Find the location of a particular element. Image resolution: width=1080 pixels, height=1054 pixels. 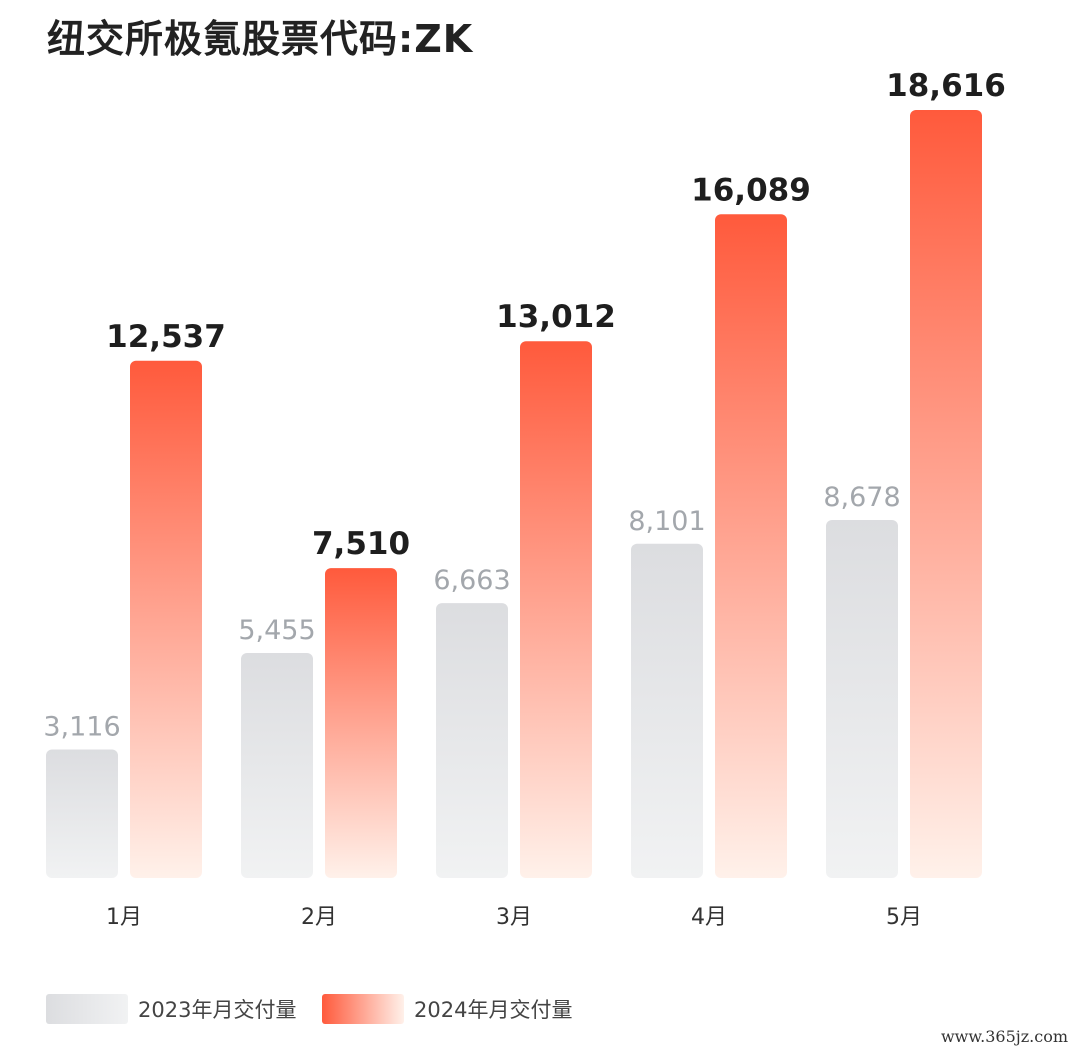

data-label-2023-5: 8,678 is located at coordinates (861, 497).